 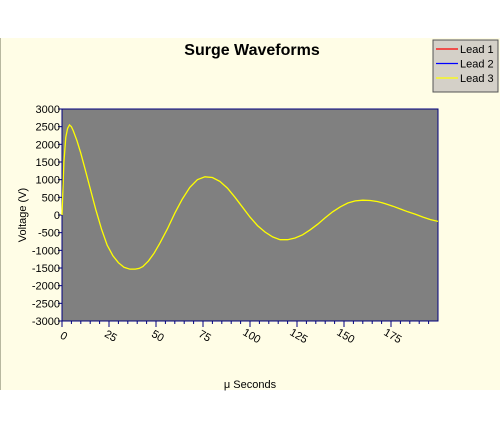 I want to click on y-tick-label: 2500, so click(x=48, y=128).